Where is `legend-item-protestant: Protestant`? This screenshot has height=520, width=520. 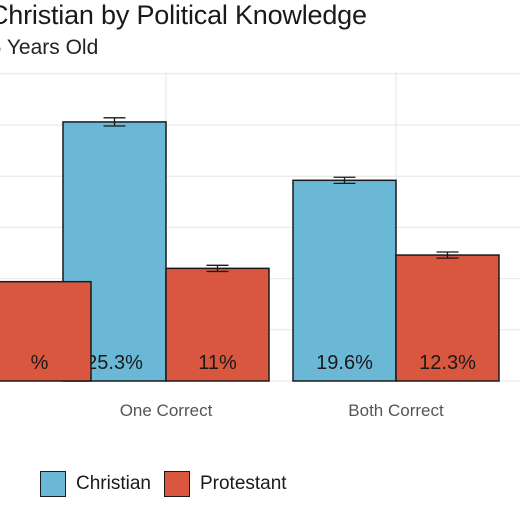 legend-item-protestant: Protestant is located at coordinates (225, 484).